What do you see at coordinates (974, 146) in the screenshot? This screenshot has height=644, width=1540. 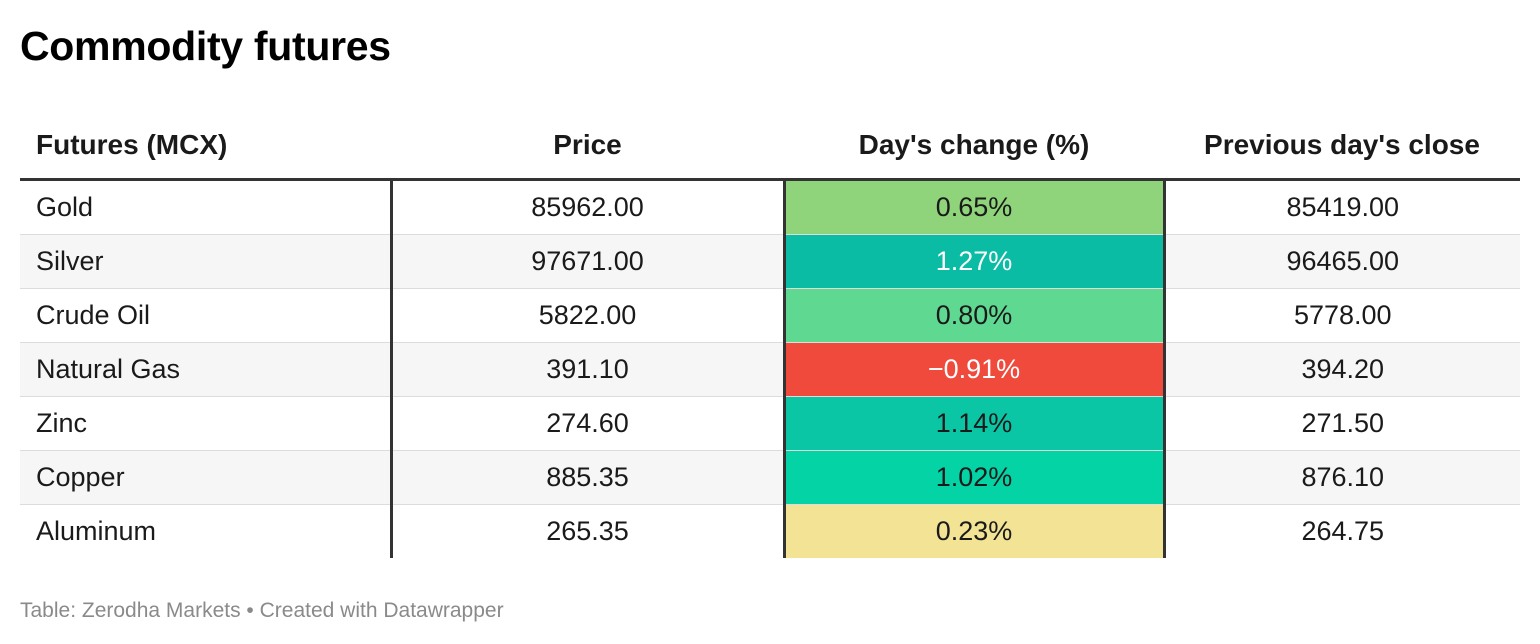 I see `column-header-change: Day's change (%)` at bounding box center [974, 146].